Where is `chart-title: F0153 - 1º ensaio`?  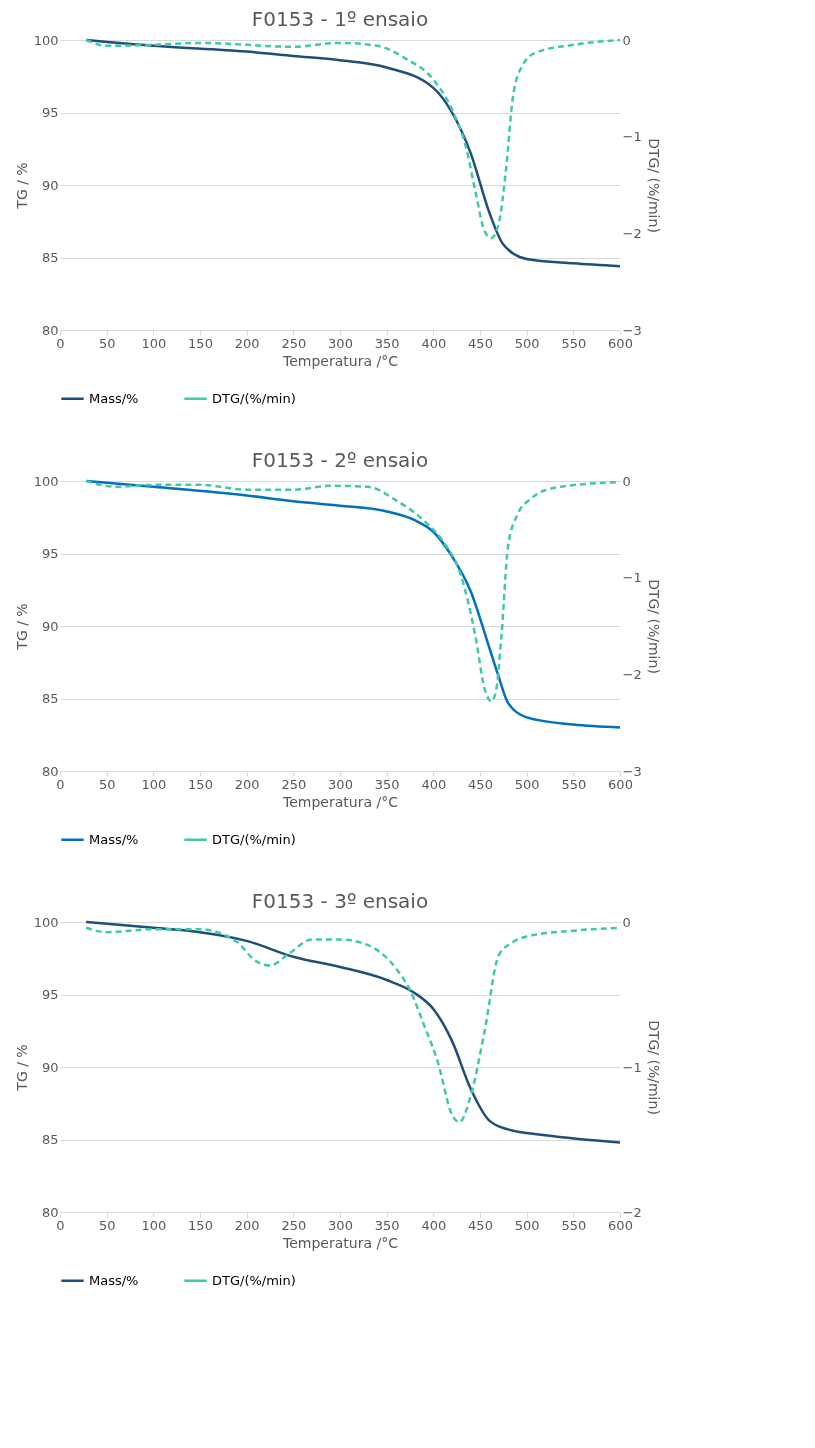 chart-title: F0153 - 1º ensaio is located at coordinates (340, 19).